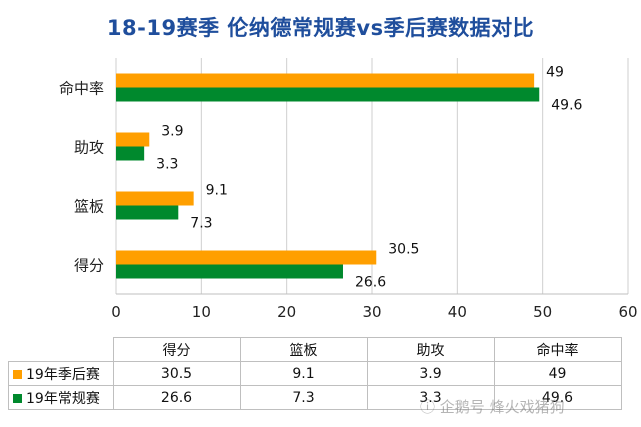  I want to click on table-cell: 3.3, so click(430, 397).